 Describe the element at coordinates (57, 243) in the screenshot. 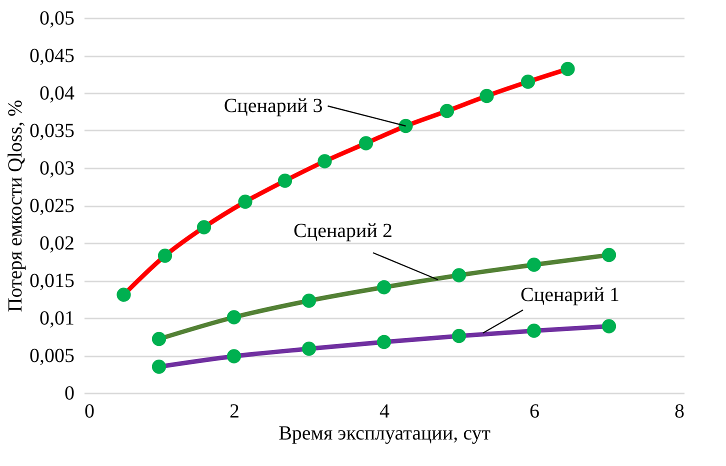

I see `y-tick-label: 0,02` at that location.